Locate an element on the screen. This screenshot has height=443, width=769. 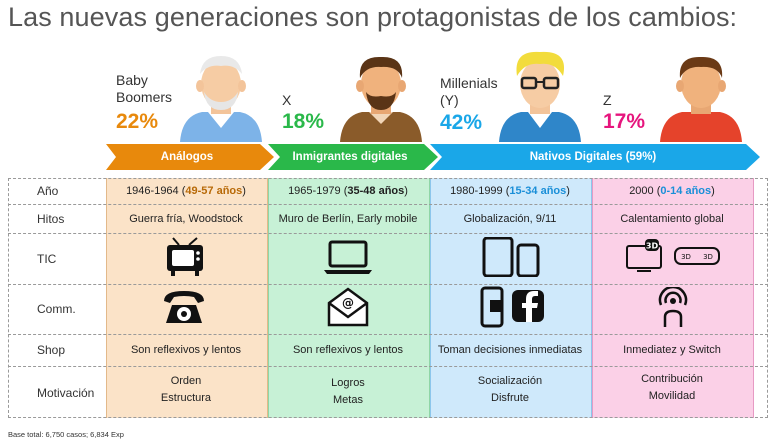
year-cell-baby-boomers: 1946-1964 (49-57 años) is located at coordinates (186, 191).